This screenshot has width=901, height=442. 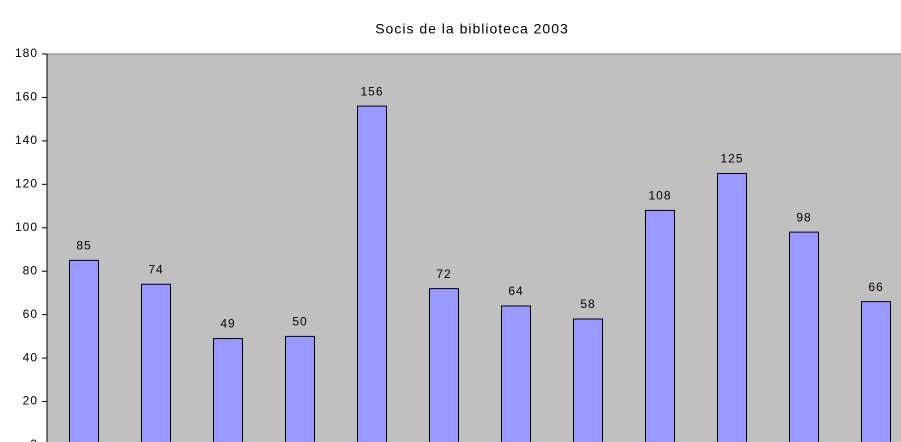 What do you see at coordinates (443, 274) in the screenshot?
I see `data-label: 72` at bounding box center [443, 274].